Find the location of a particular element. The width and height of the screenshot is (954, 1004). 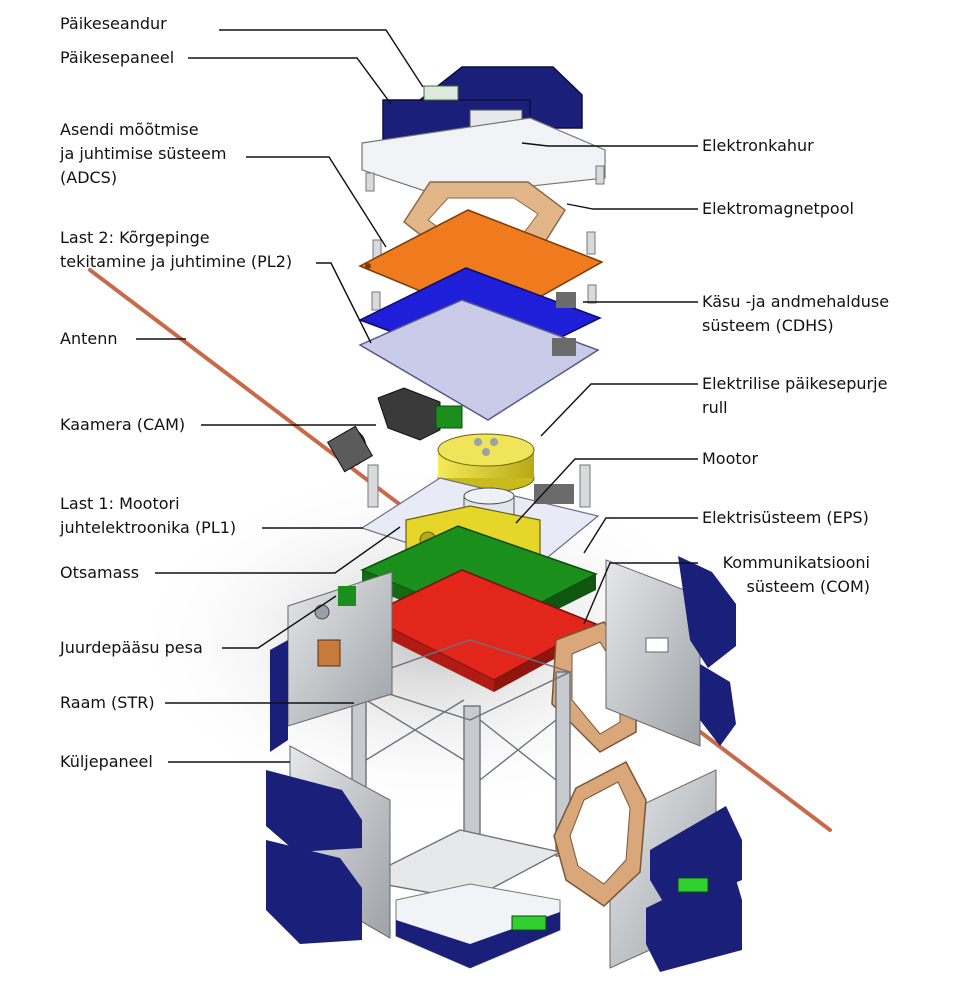

bottom-base is located at coordinates (478, 926).